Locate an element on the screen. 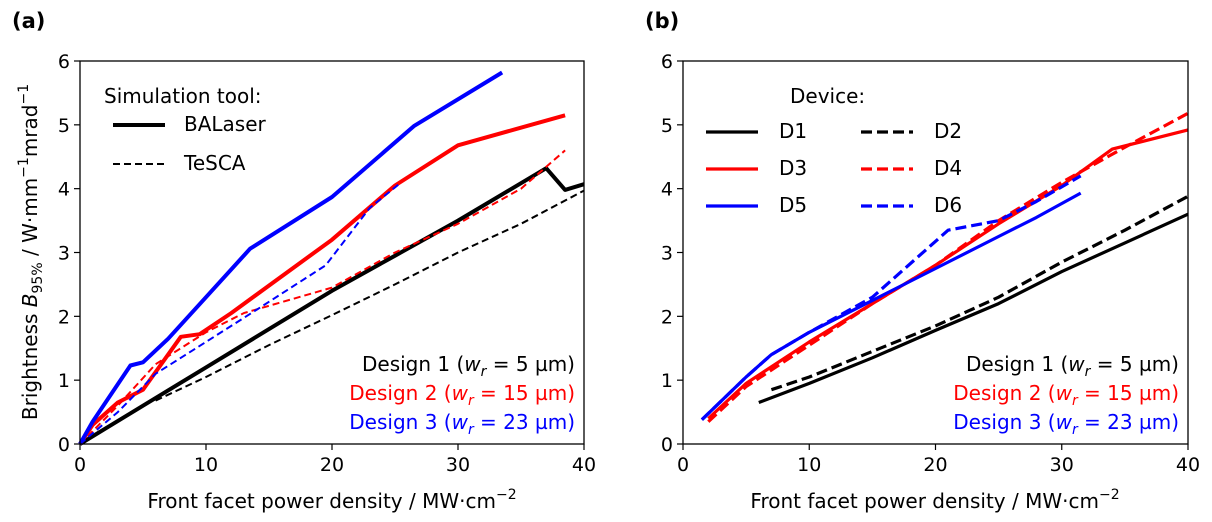 The height and width of the screenshot is (522, 1212). y-tick-label-a: 5 is located at coordinates (64, 126).